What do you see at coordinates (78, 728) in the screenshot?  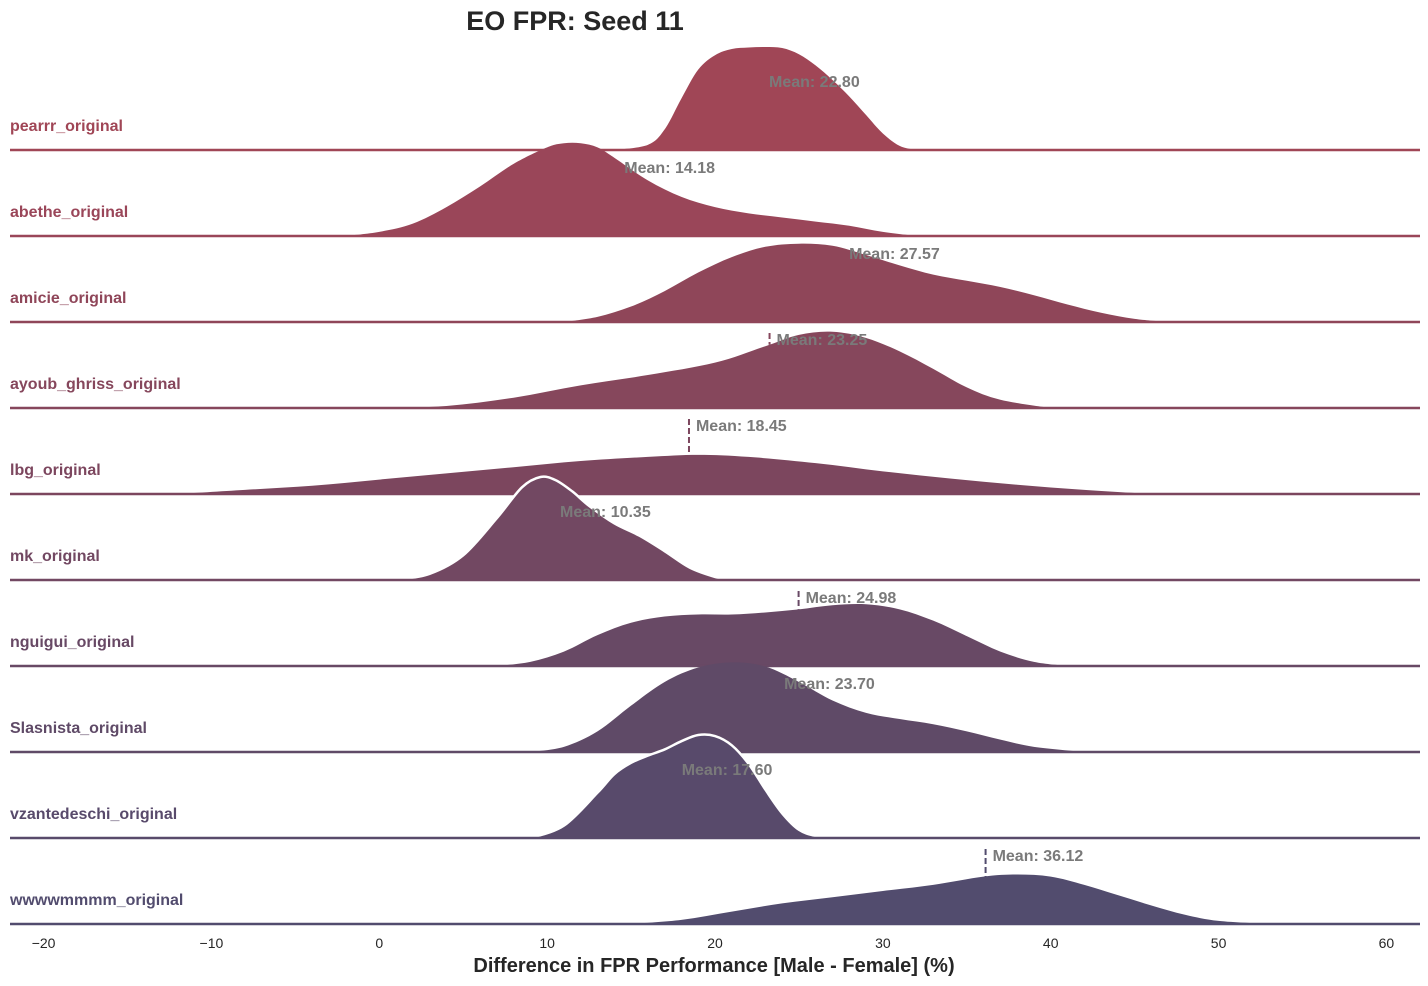 I see `series-label: Slasnista_original` at bounding box center [78, 728].